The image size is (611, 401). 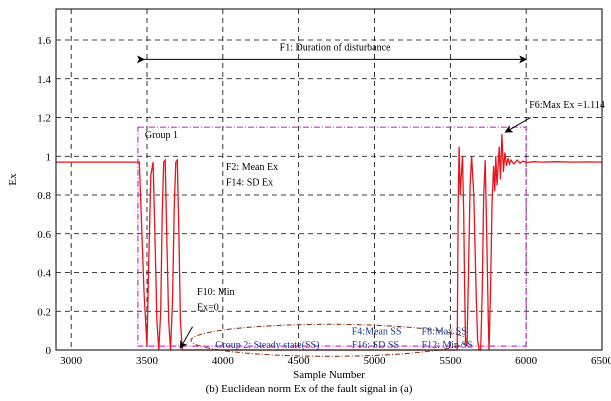 I want to click on x-tick-label: 3500, so click(x=147, y=361).